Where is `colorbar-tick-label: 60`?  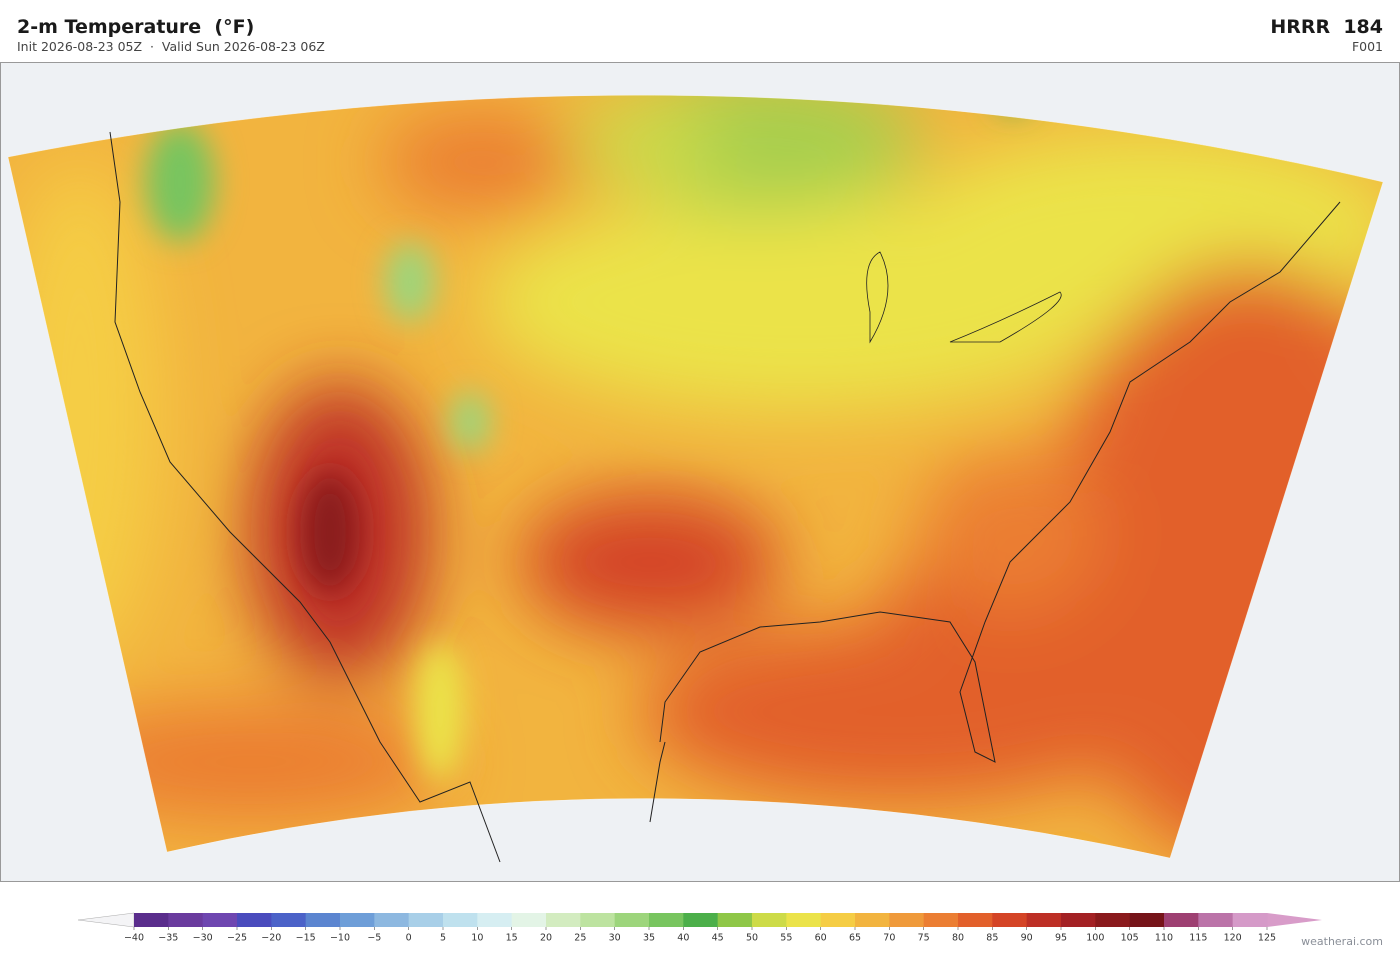
colorbar-tick-label: 60 is located at coordinates (821, 938).